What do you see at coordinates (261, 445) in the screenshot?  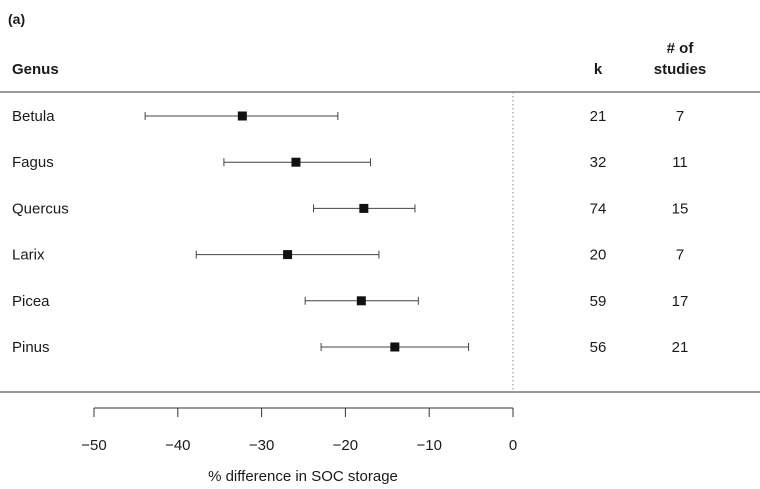 I see `x-tick-label: −30` at bounding box center [261, 445].